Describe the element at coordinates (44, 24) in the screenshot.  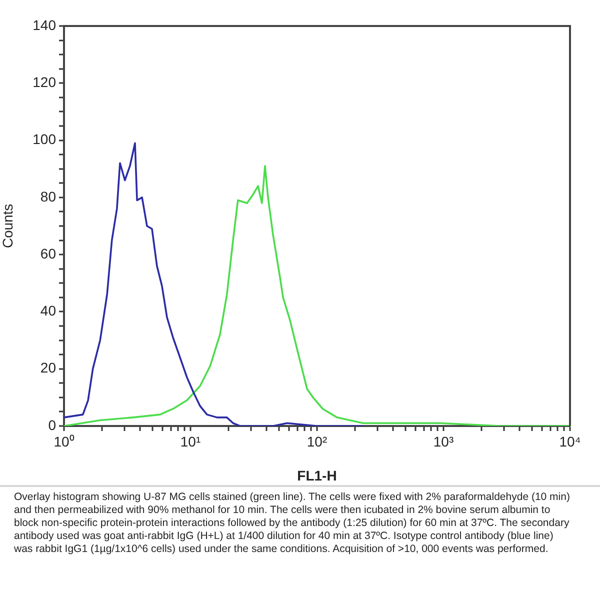
I see `y-tick-label: 140` at that location.